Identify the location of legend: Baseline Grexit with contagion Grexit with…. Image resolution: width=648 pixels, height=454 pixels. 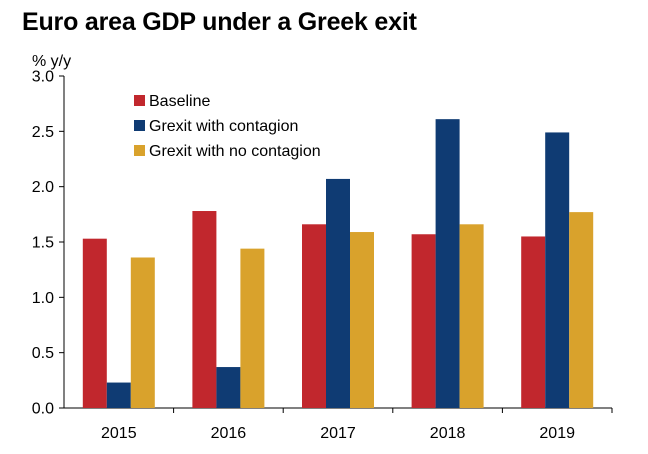
(227, 126).